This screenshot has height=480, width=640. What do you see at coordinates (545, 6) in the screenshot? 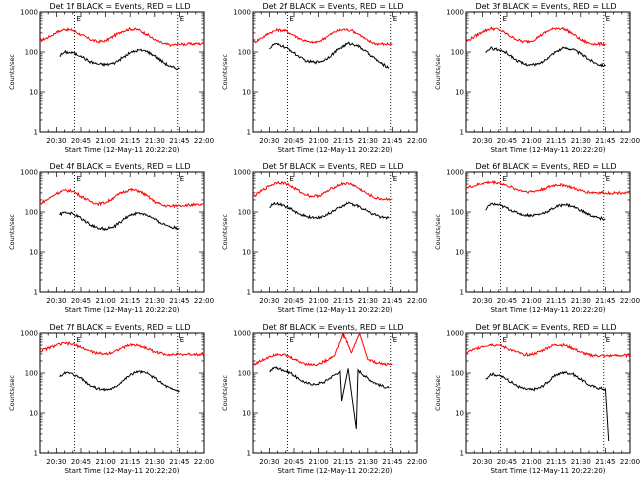
I see `panel-title: Det 3f BLACK = Events, RED = LLD` at bounding box center [545, 6].